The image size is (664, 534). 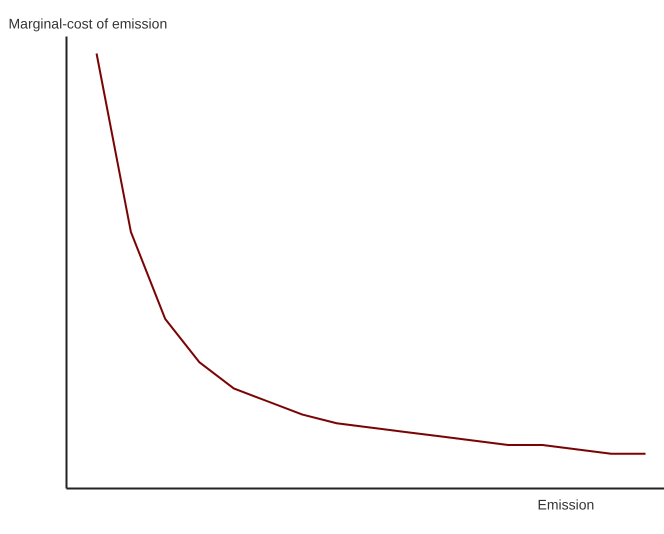 I want to click on y-axis-title: Marginal-cost of emission, so click(x=88, y=24).